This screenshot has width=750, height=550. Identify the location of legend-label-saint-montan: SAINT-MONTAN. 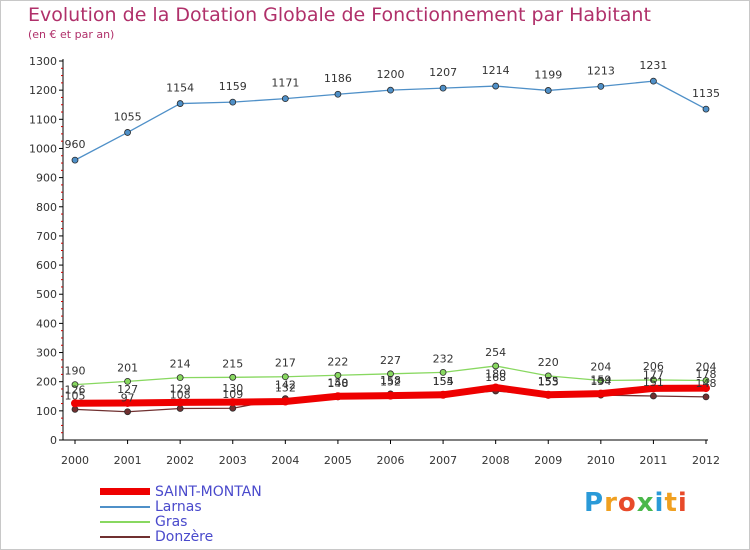
(208, 492).